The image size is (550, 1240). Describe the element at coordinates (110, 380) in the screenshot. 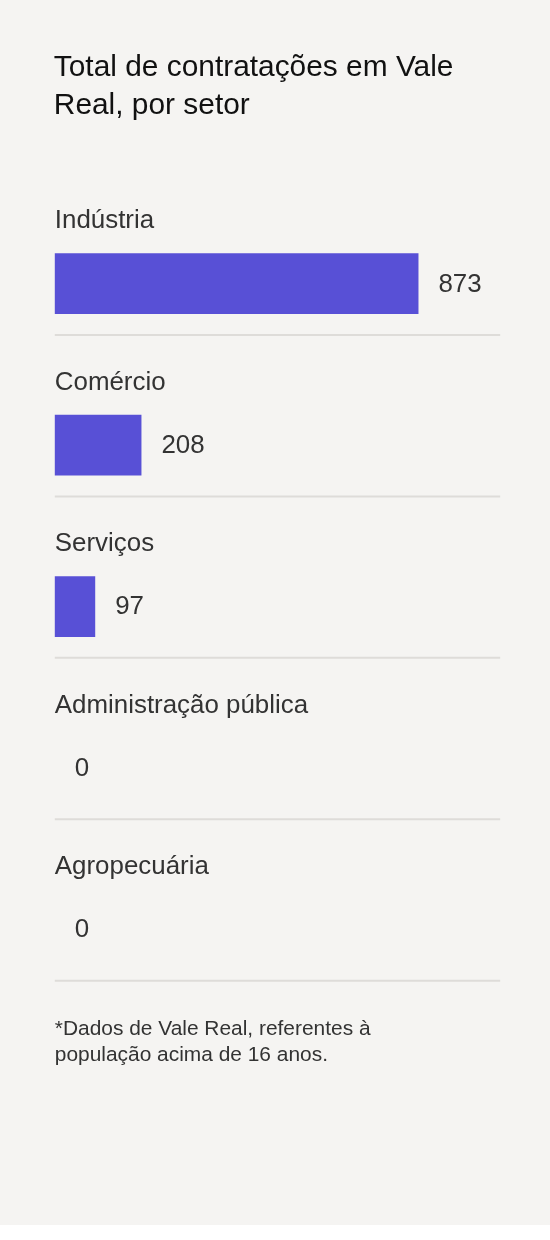

I see `y-tick-label: Comércio` at that location.